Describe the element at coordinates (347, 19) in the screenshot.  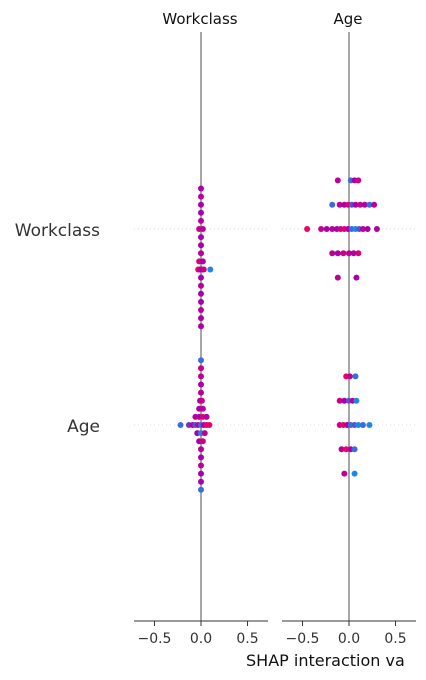
I see `column-title-age: Age` at that location.